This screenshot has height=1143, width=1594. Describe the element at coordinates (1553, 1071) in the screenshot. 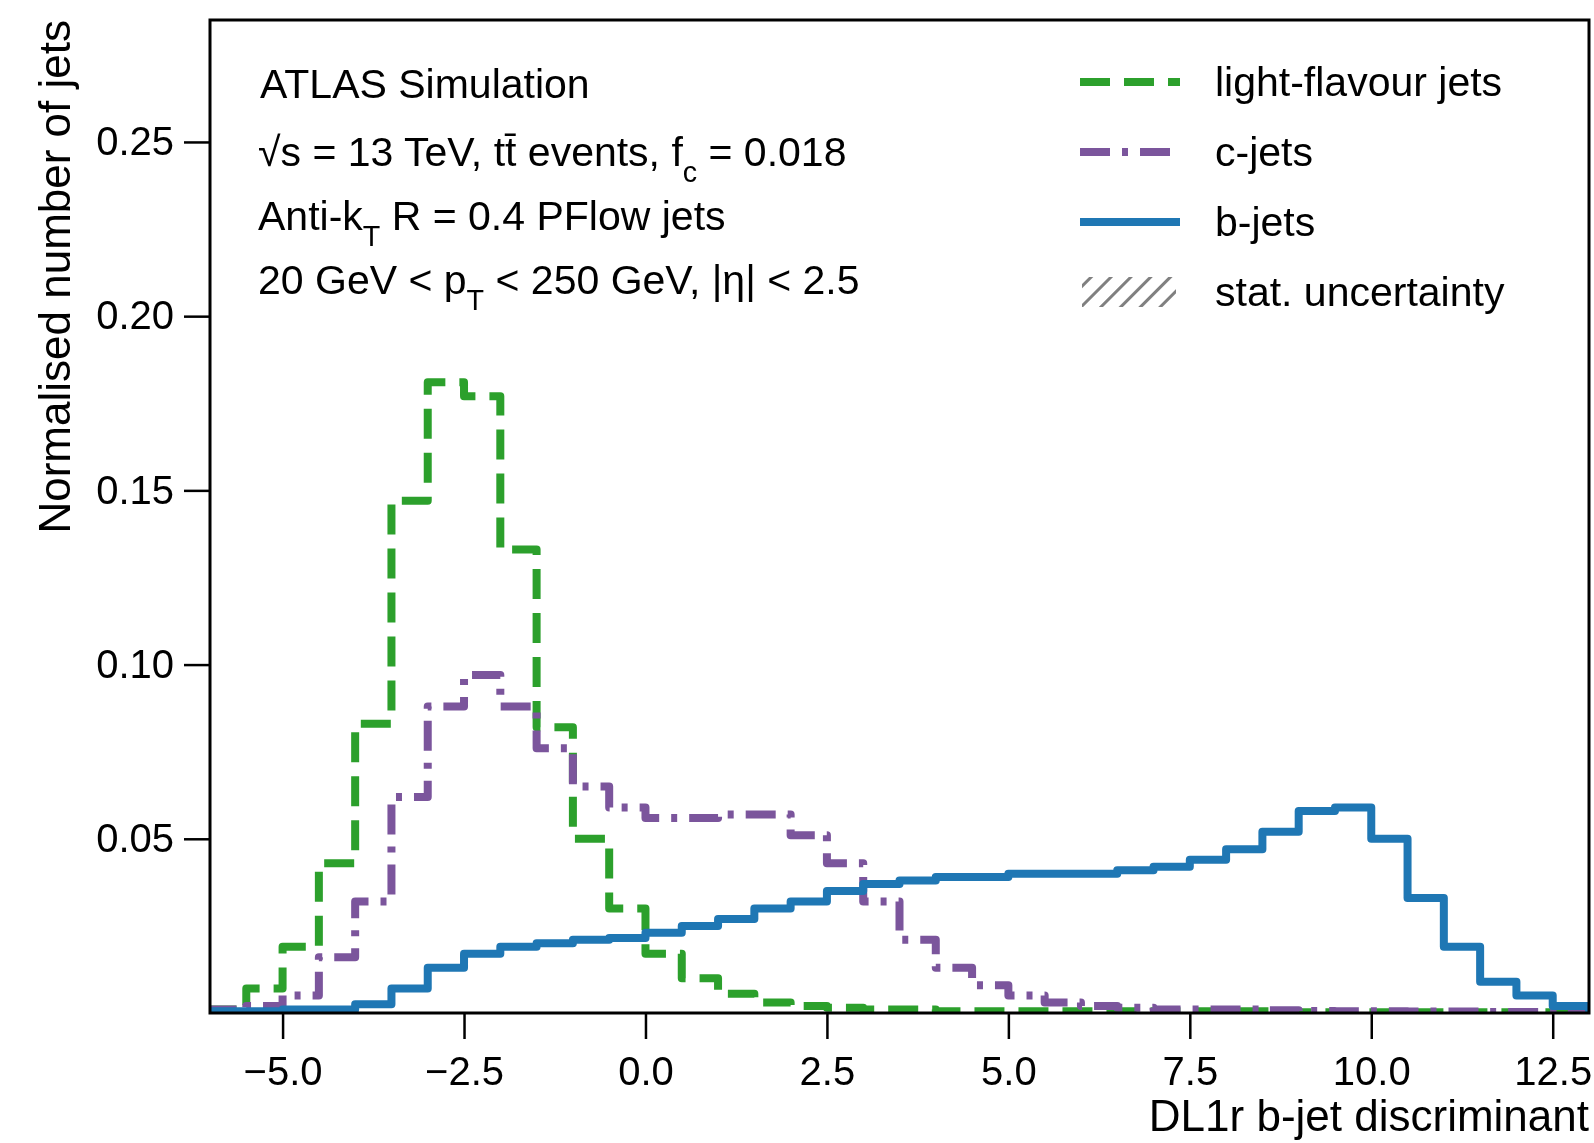

I see `x-tick-label: 12.5` at that location.